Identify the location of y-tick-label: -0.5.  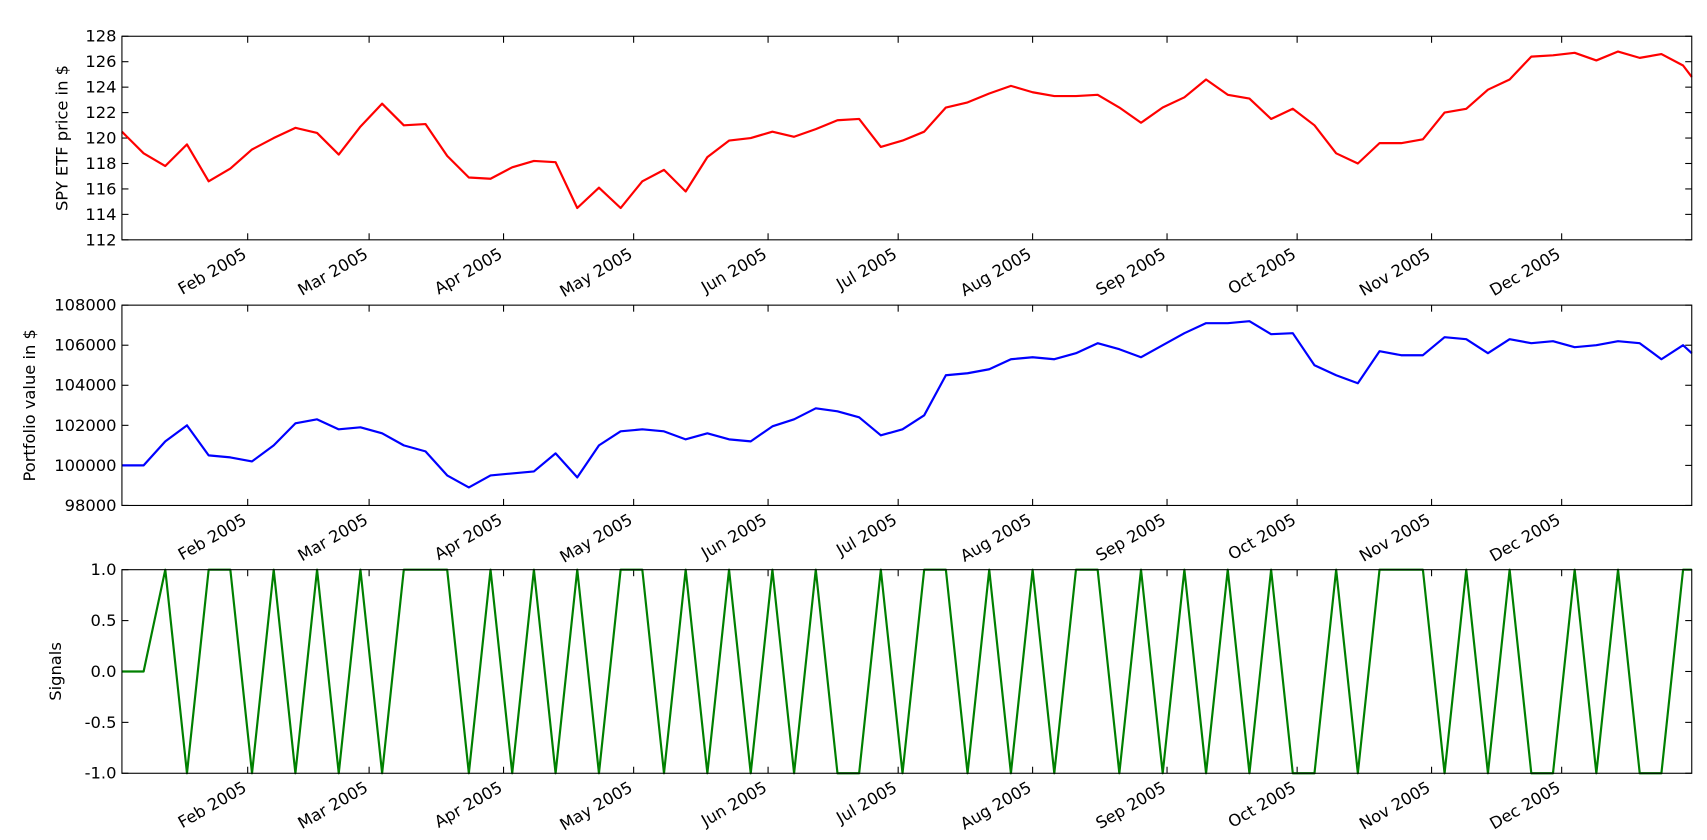
(101, 722).